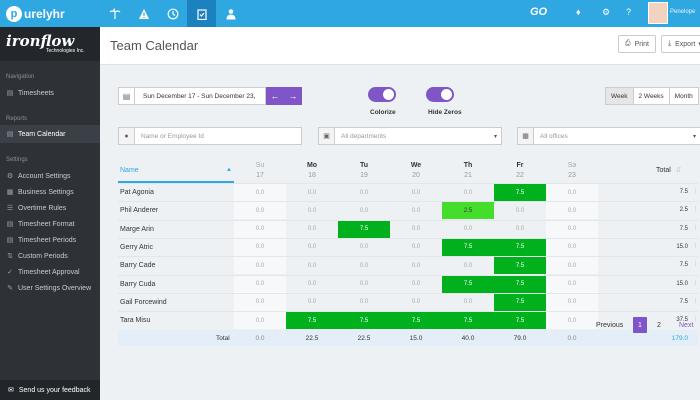  Describe the element at coordinates (192, 96) in the screenshot. I see `date-range-picker: ▤ Sun December 17 - Sun December 23,` at that location.